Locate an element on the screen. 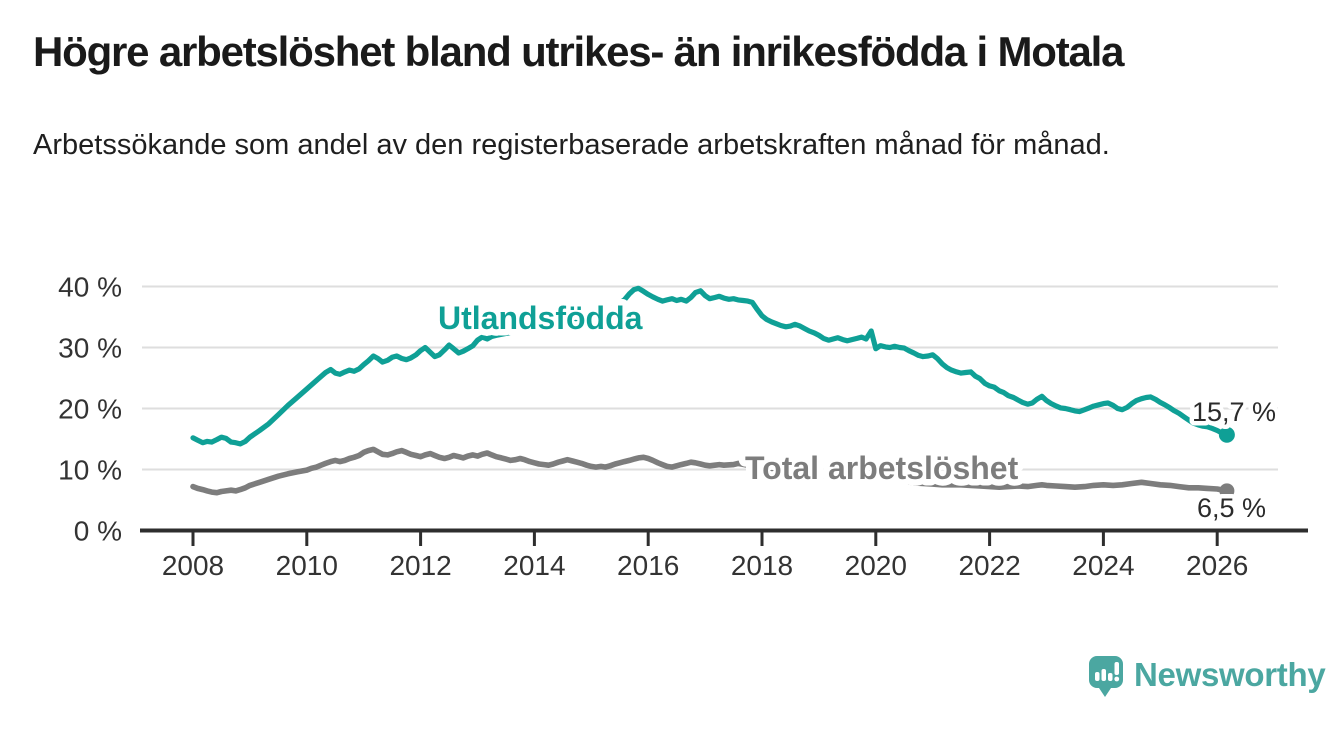 This screenshot has height=734, width=1340. newsworthy-logo-text: Newsworthy is located at coordinates (1230, 674).